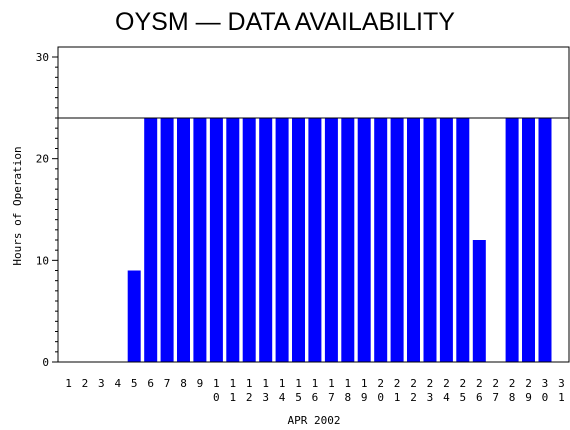 This screenshot has height=430, width=570. Describe the element at coordinates (528, 383) in the screenshot. I see `x-tick-label-29-digit-1: 2` at that location.